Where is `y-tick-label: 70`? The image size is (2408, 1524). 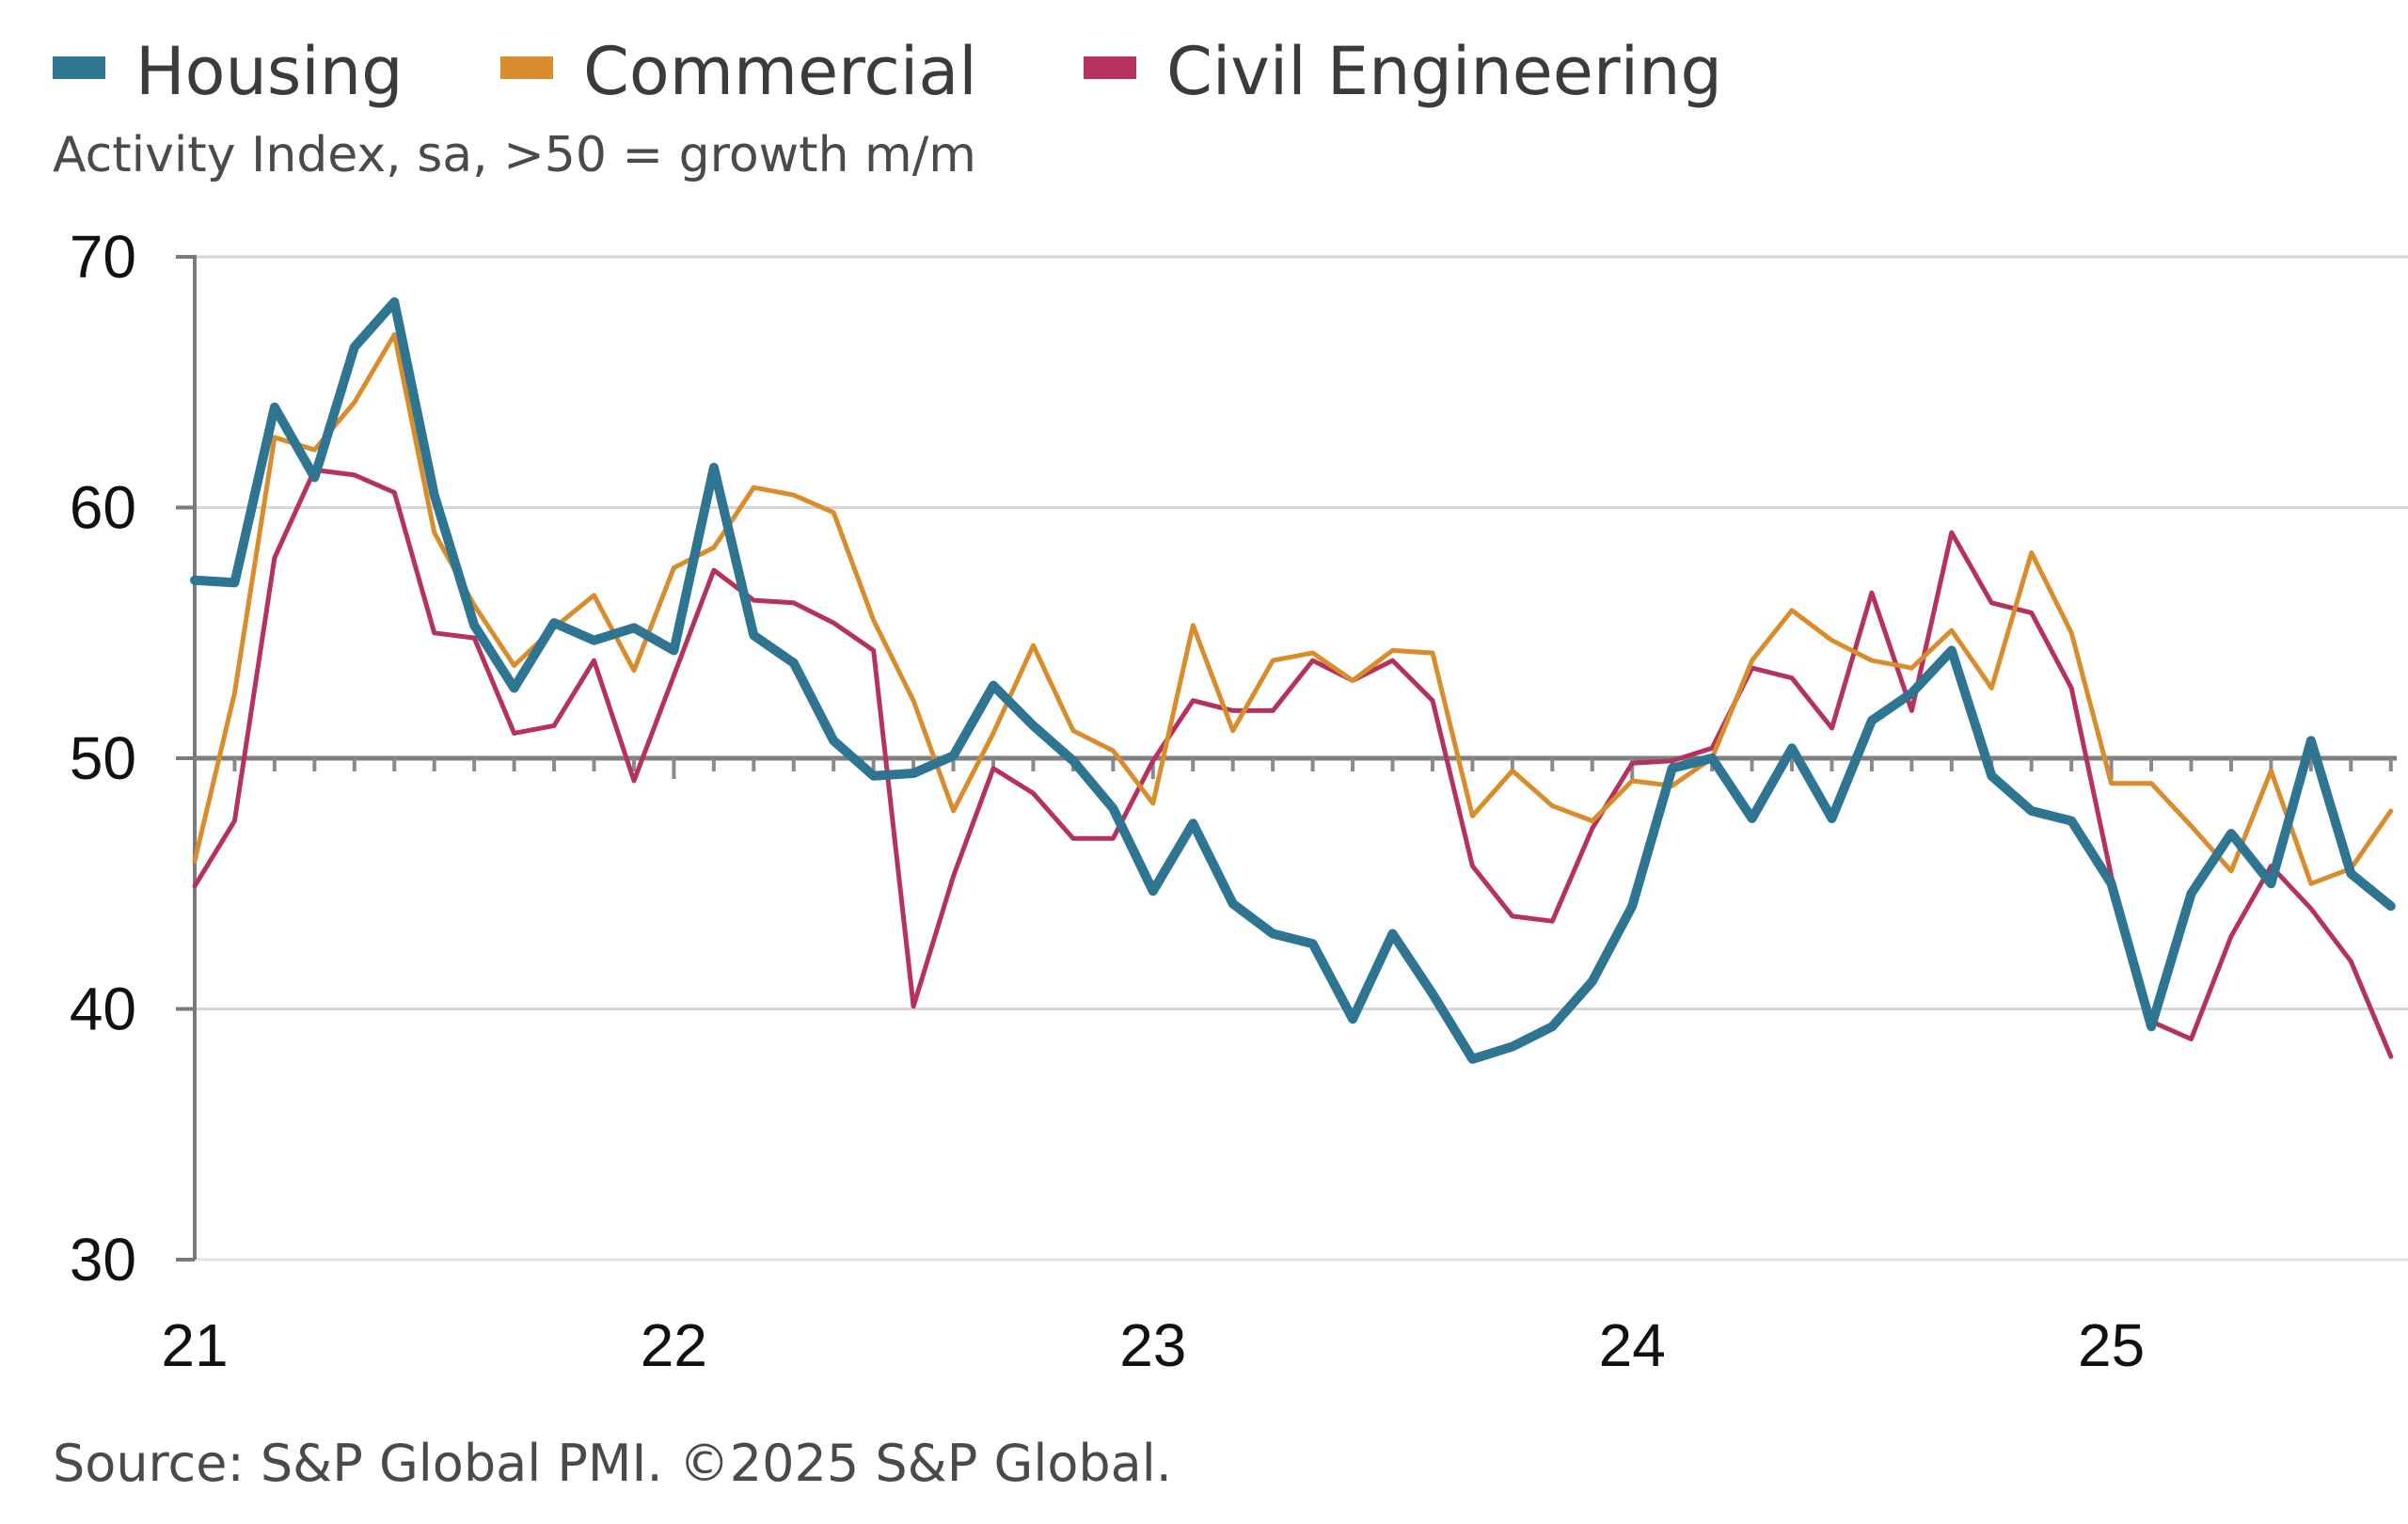
y-tick-label: 70 is located at coordinates (103, 257).